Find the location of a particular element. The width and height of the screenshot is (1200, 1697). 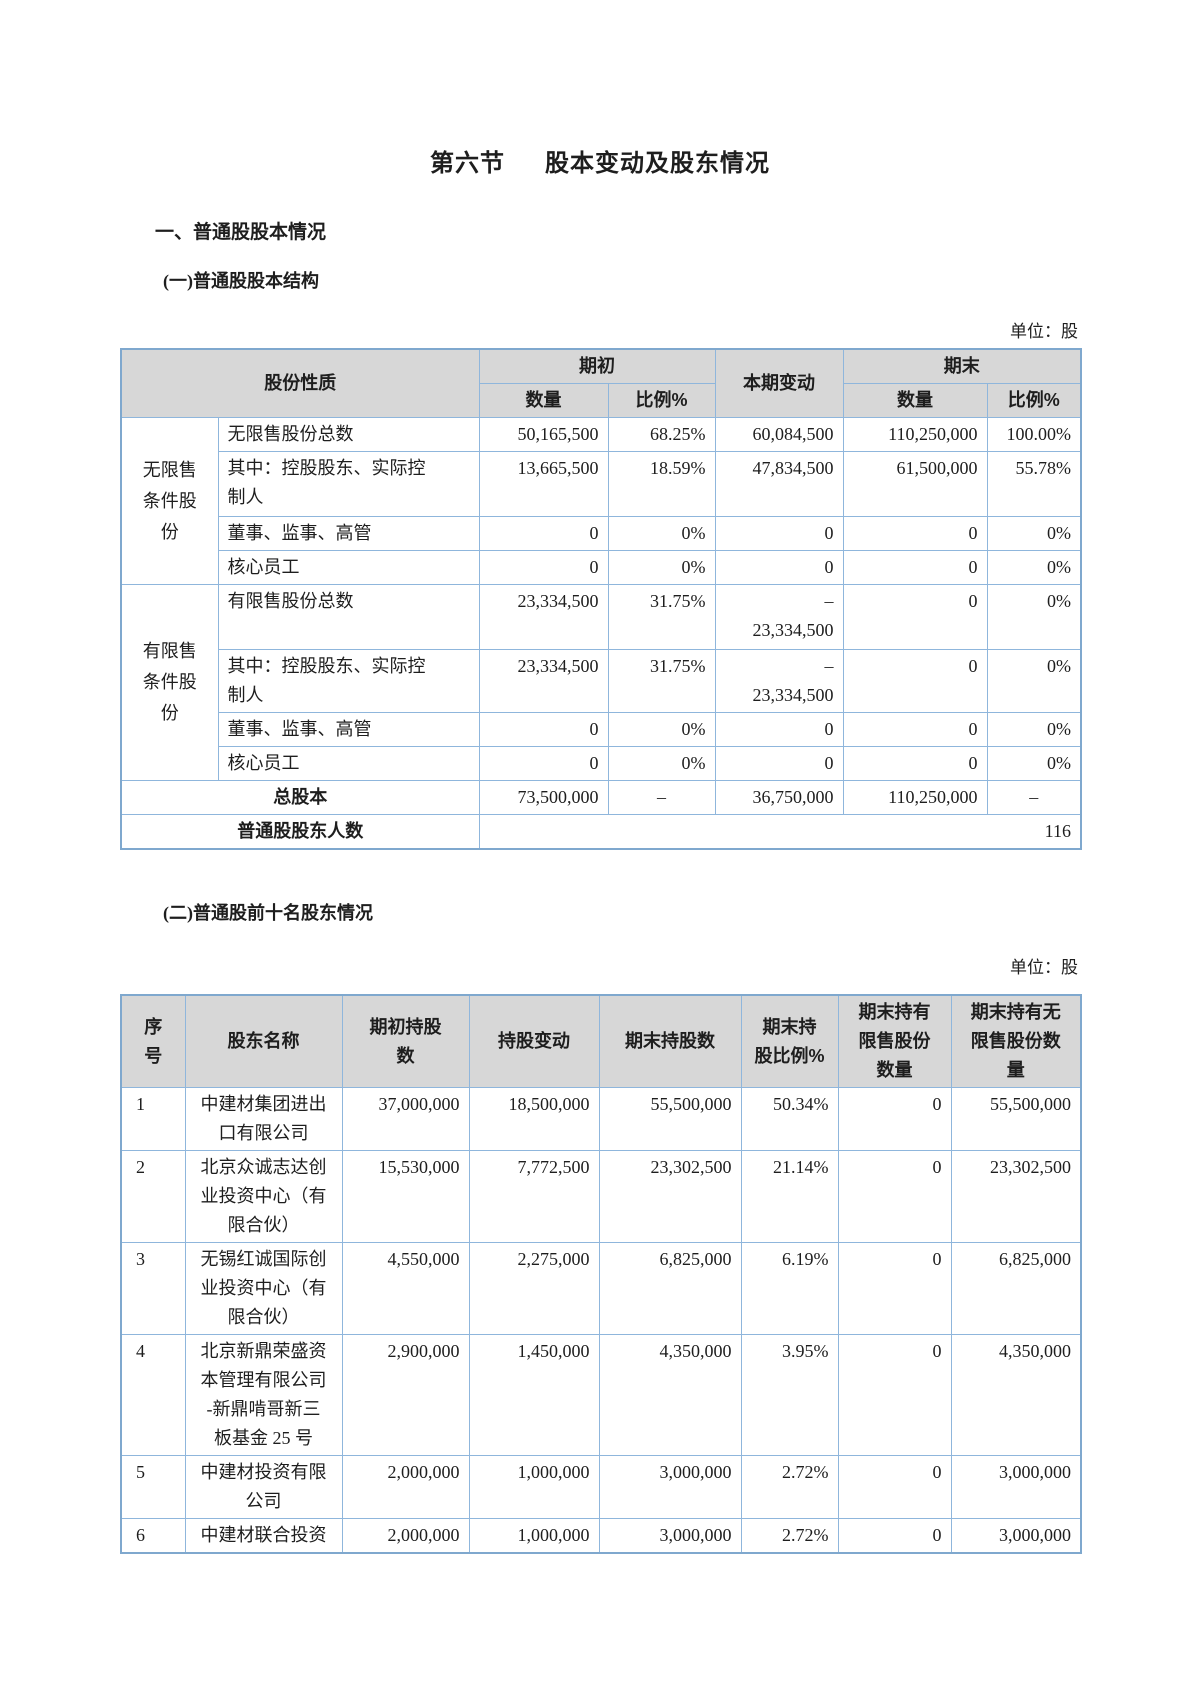

cell-shareholder-name: 北京众诚志达创 业投资中心（有 限合伙） is located at coordinates (263, 1196).